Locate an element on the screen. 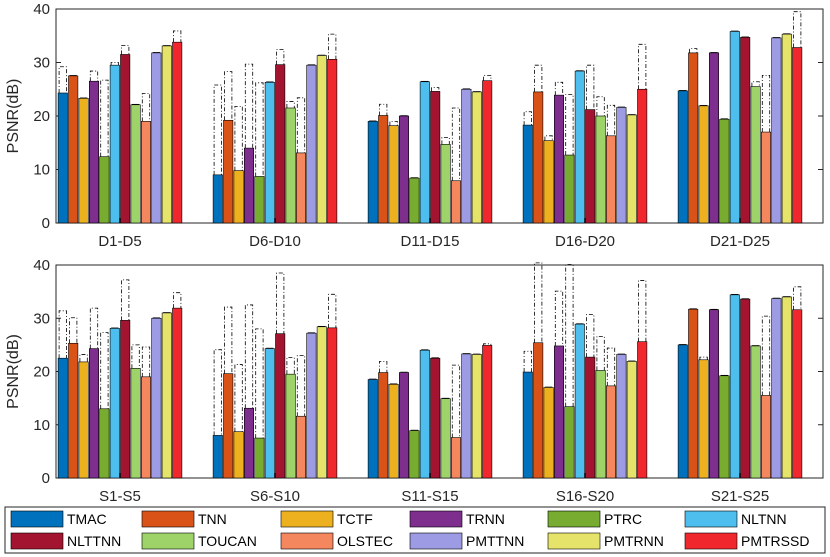 The image size is (830, 557). bar-olstec-d11-d15 is located at coordinates (455, 202).